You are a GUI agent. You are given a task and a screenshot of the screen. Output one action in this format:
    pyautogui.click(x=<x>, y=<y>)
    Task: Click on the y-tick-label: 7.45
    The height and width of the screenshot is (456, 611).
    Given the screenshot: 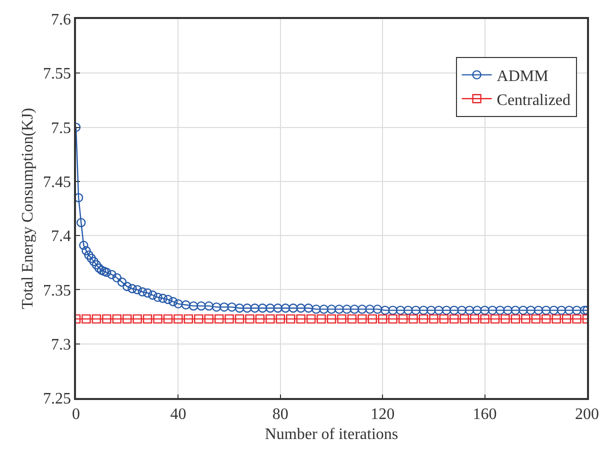 What is the action you would take?
    pyautogui.click(x=57, y=183)
    